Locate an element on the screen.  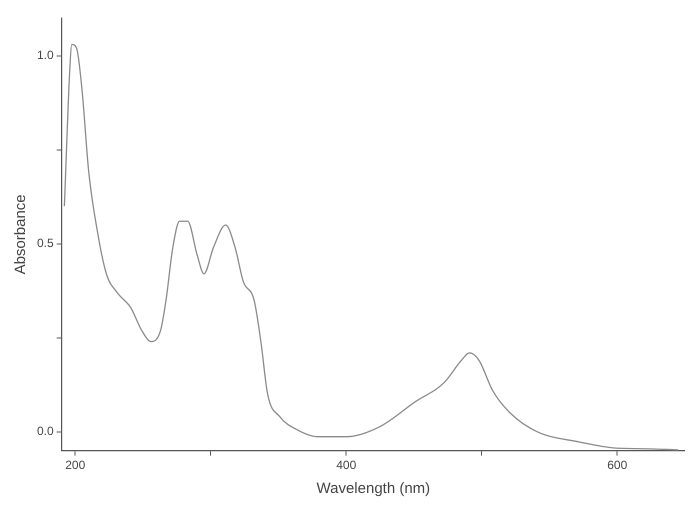
y-axis-title: Absorbance is located at coordinates (21, 234).